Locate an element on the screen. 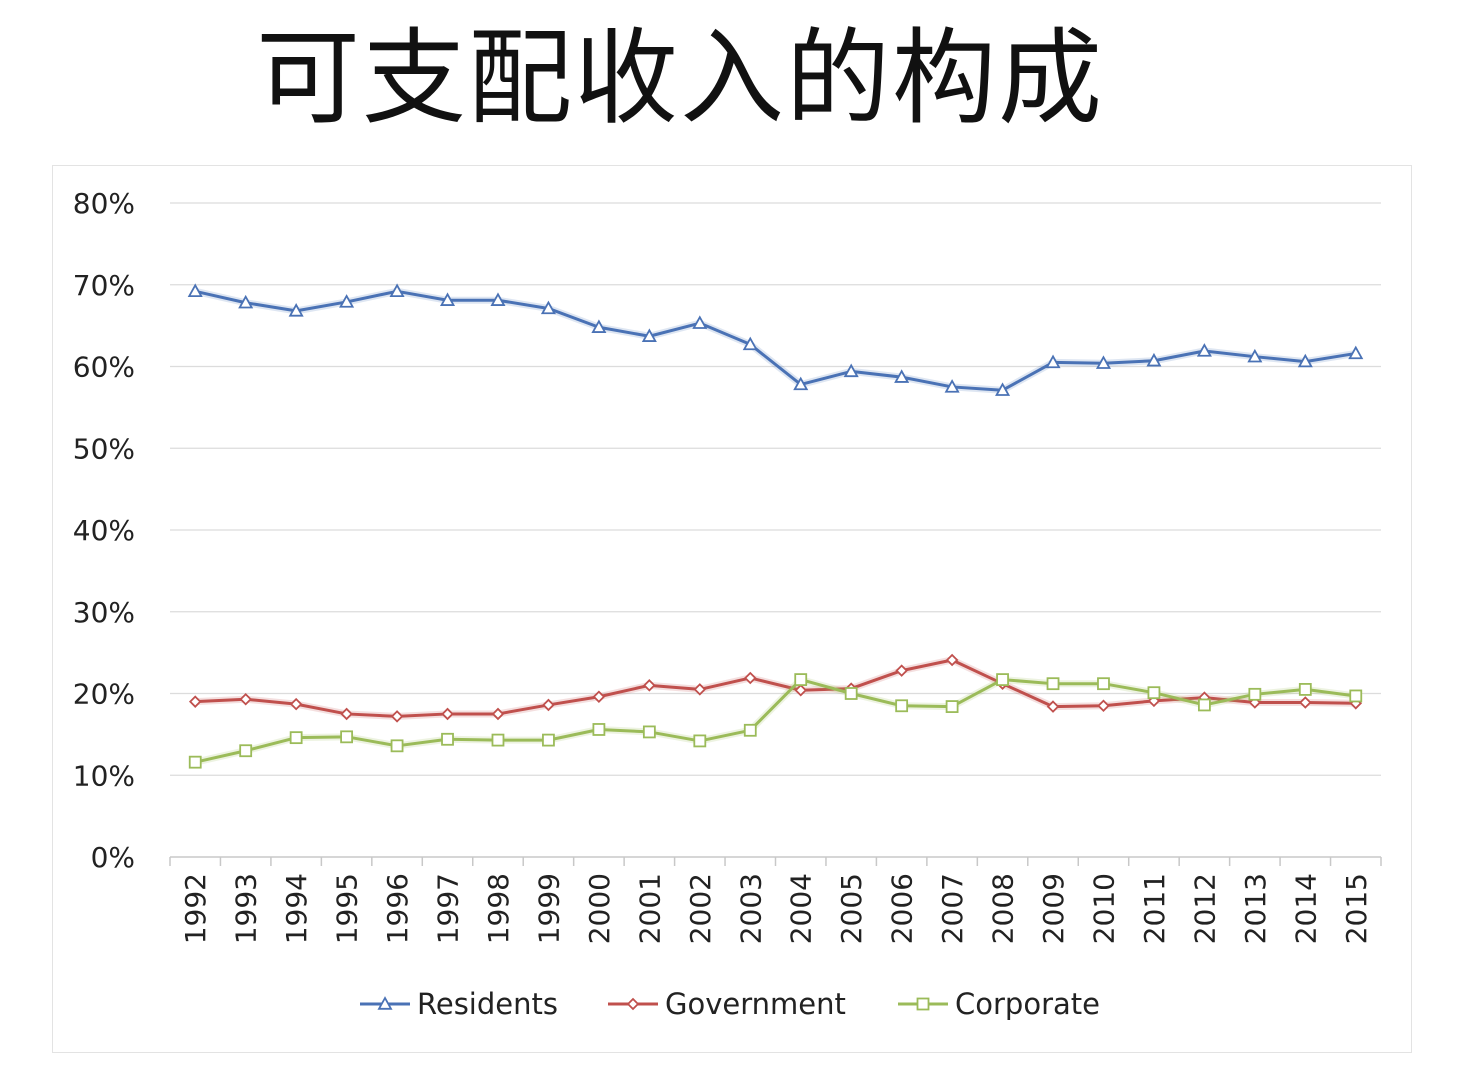 This screenshot has width=1462, height=1074. series-corporate is located at coordinates (775, 721).